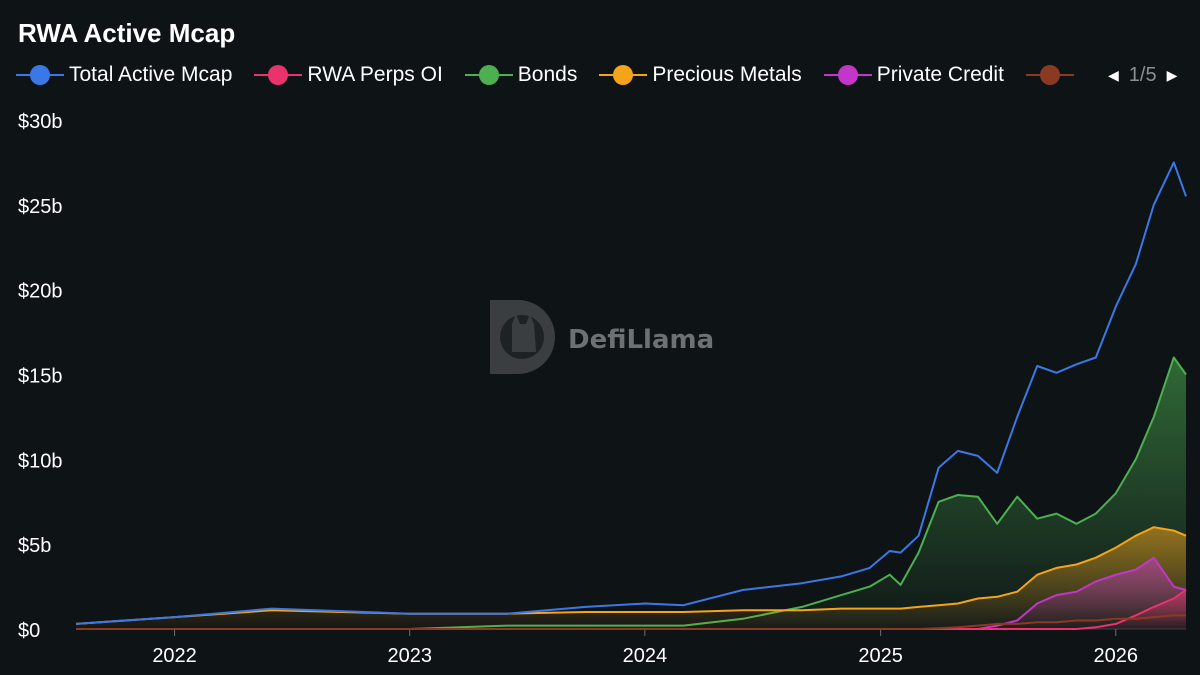 The image size is (1200, 675). I want to click on x-tick-label: 2024, so click(645, 656).